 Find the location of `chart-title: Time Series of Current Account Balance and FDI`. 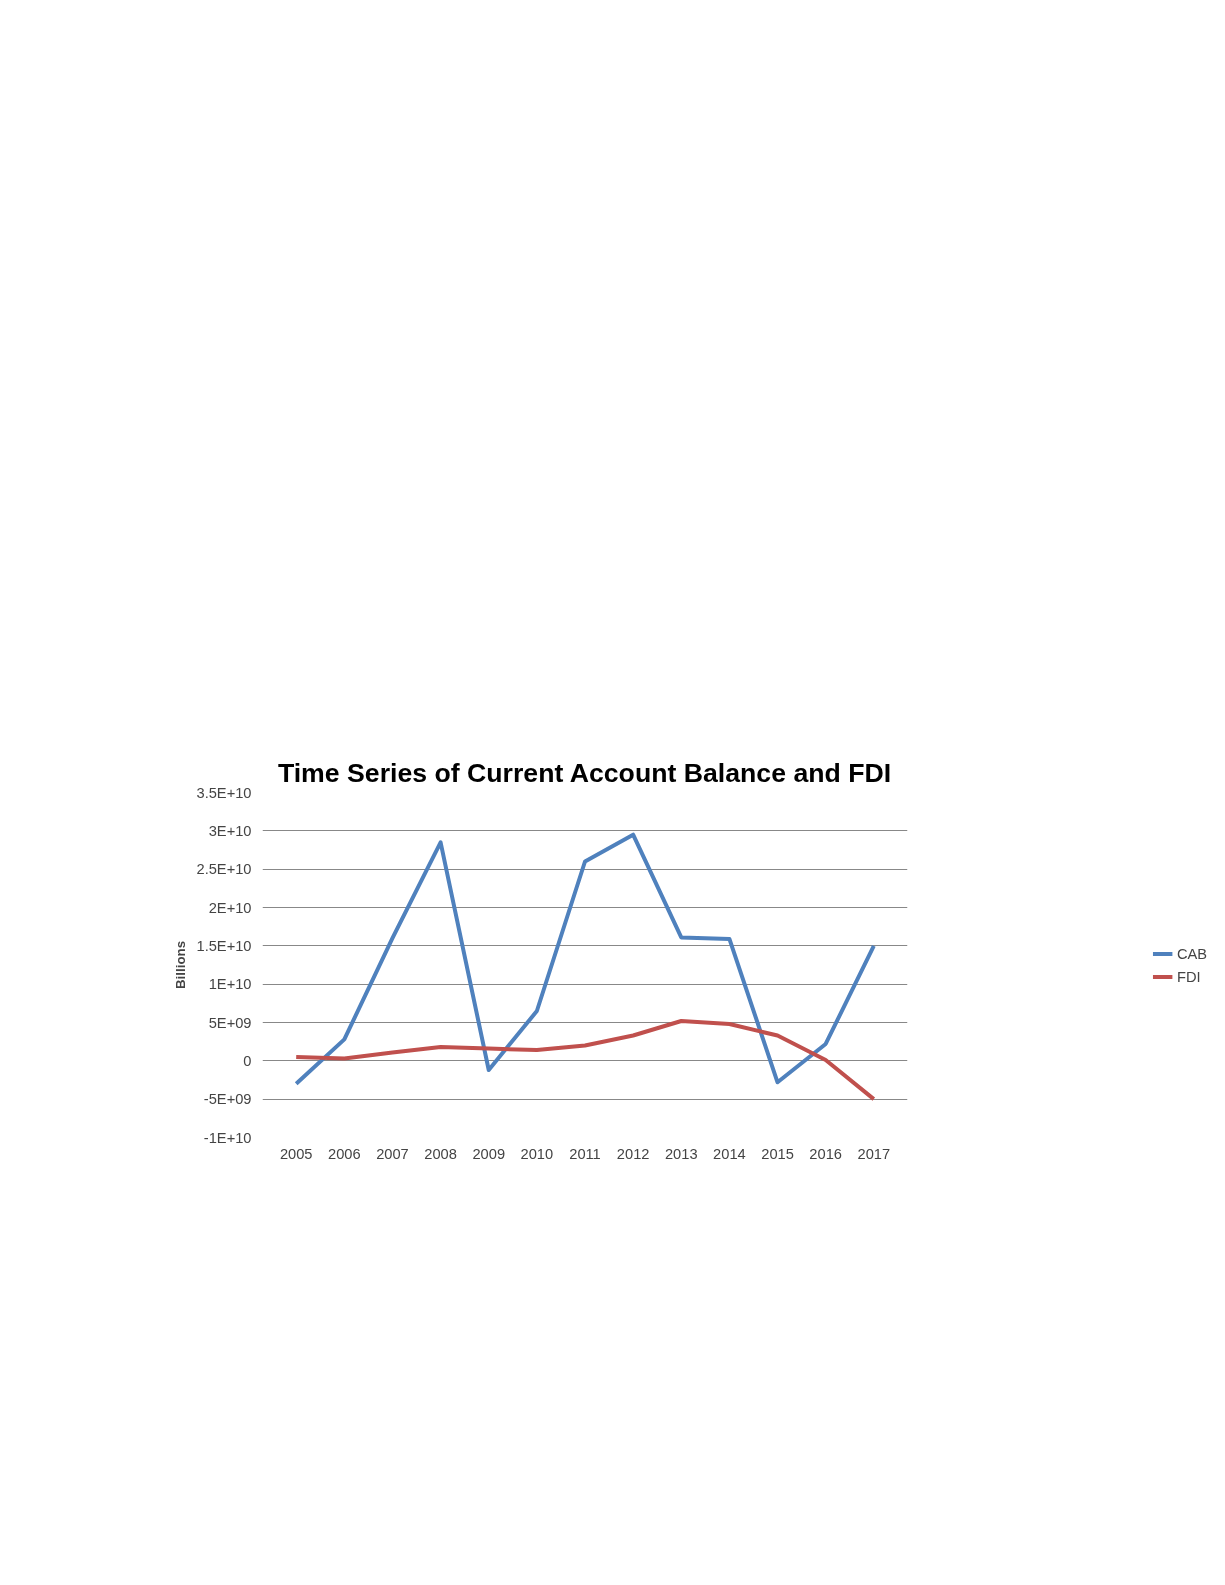

chart-title: Time Series of Current Account Balance and FDI is located at coordinates (584, 772).